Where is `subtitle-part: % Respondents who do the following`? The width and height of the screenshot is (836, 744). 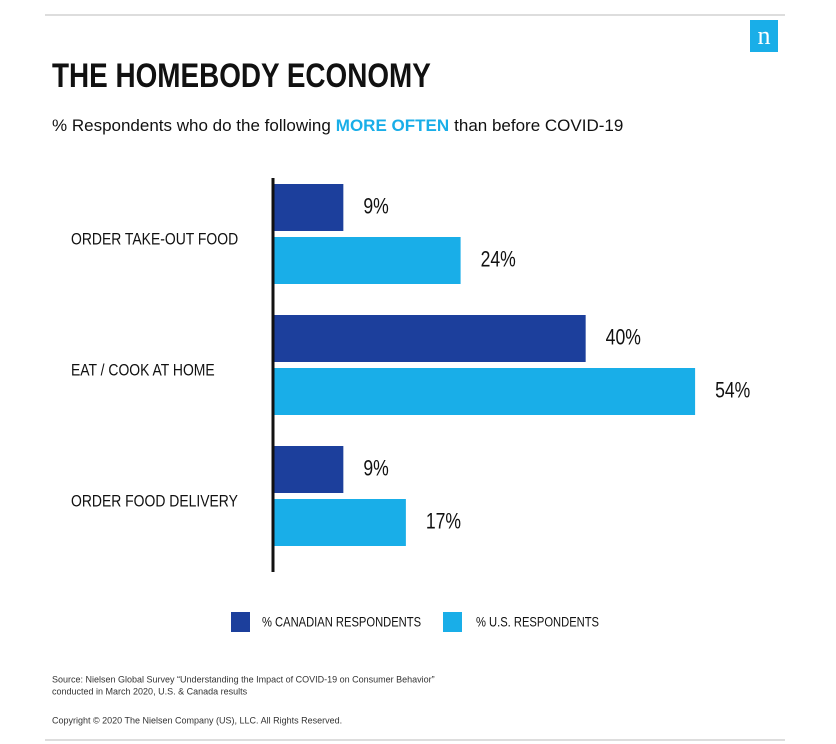 subtitle-part: % Respondents who do the following is located at coordinates (191, 125).